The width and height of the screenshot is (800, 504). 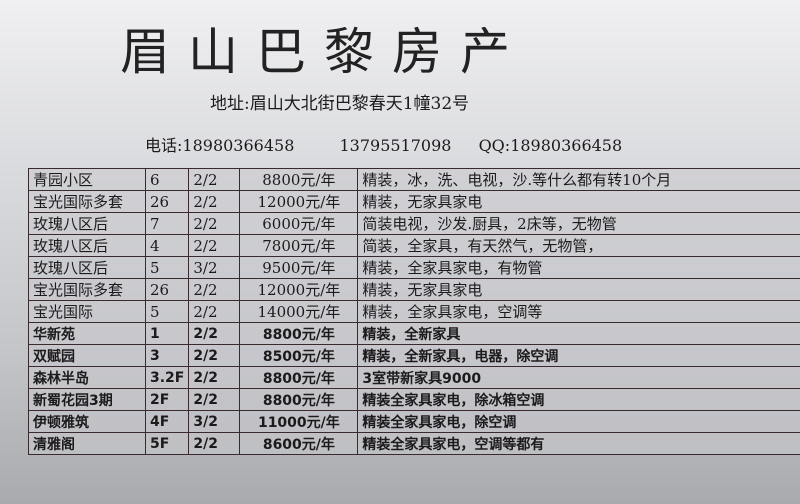 What do you see at coordinates (87, 399) in the screenshot?
I see `property-name: 新蜀花园3期` at bounding box center [87, 399].